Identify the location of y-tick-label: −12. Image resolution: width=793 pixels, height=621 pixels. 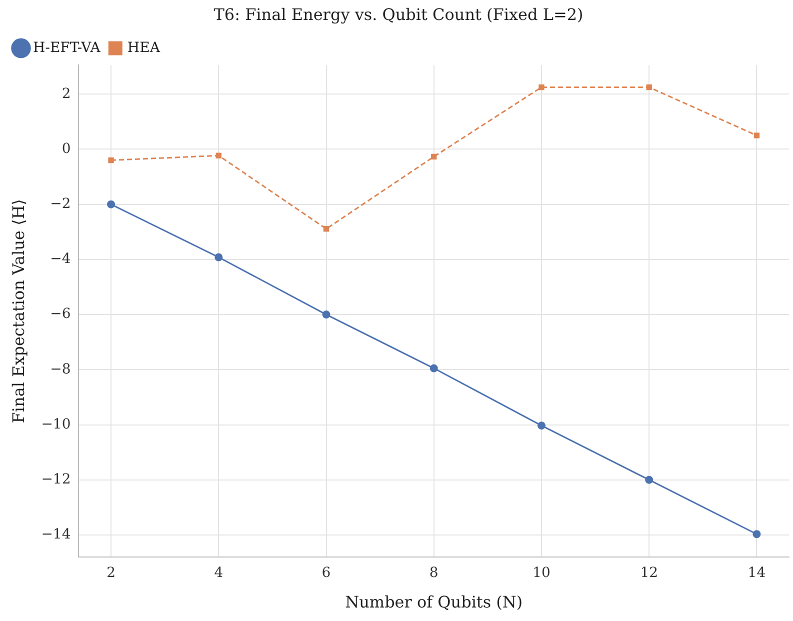
(56, 479).